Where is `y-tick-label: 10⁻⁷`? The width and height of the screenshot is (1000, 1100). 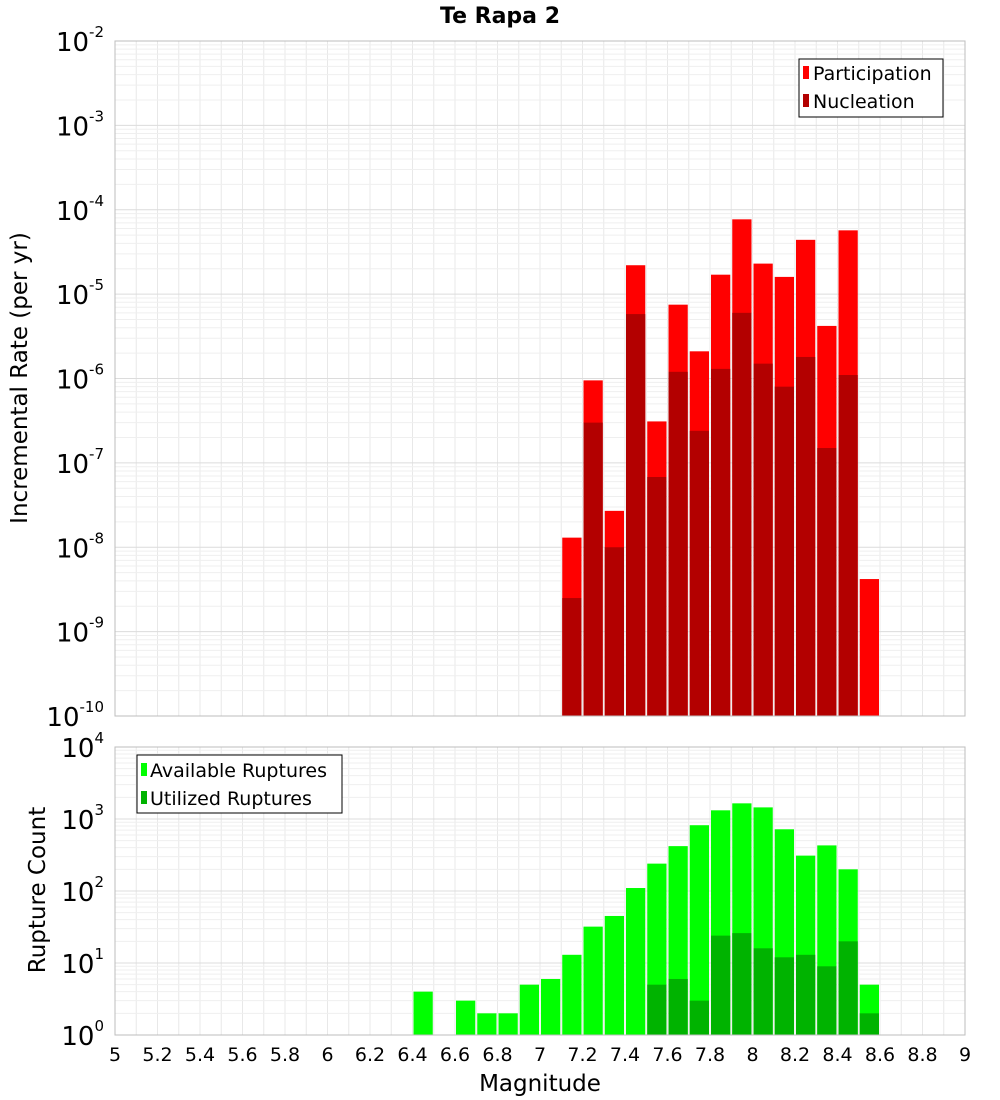
y-tick-label: 10⁻⁷ is located at coordinates (80, 462).